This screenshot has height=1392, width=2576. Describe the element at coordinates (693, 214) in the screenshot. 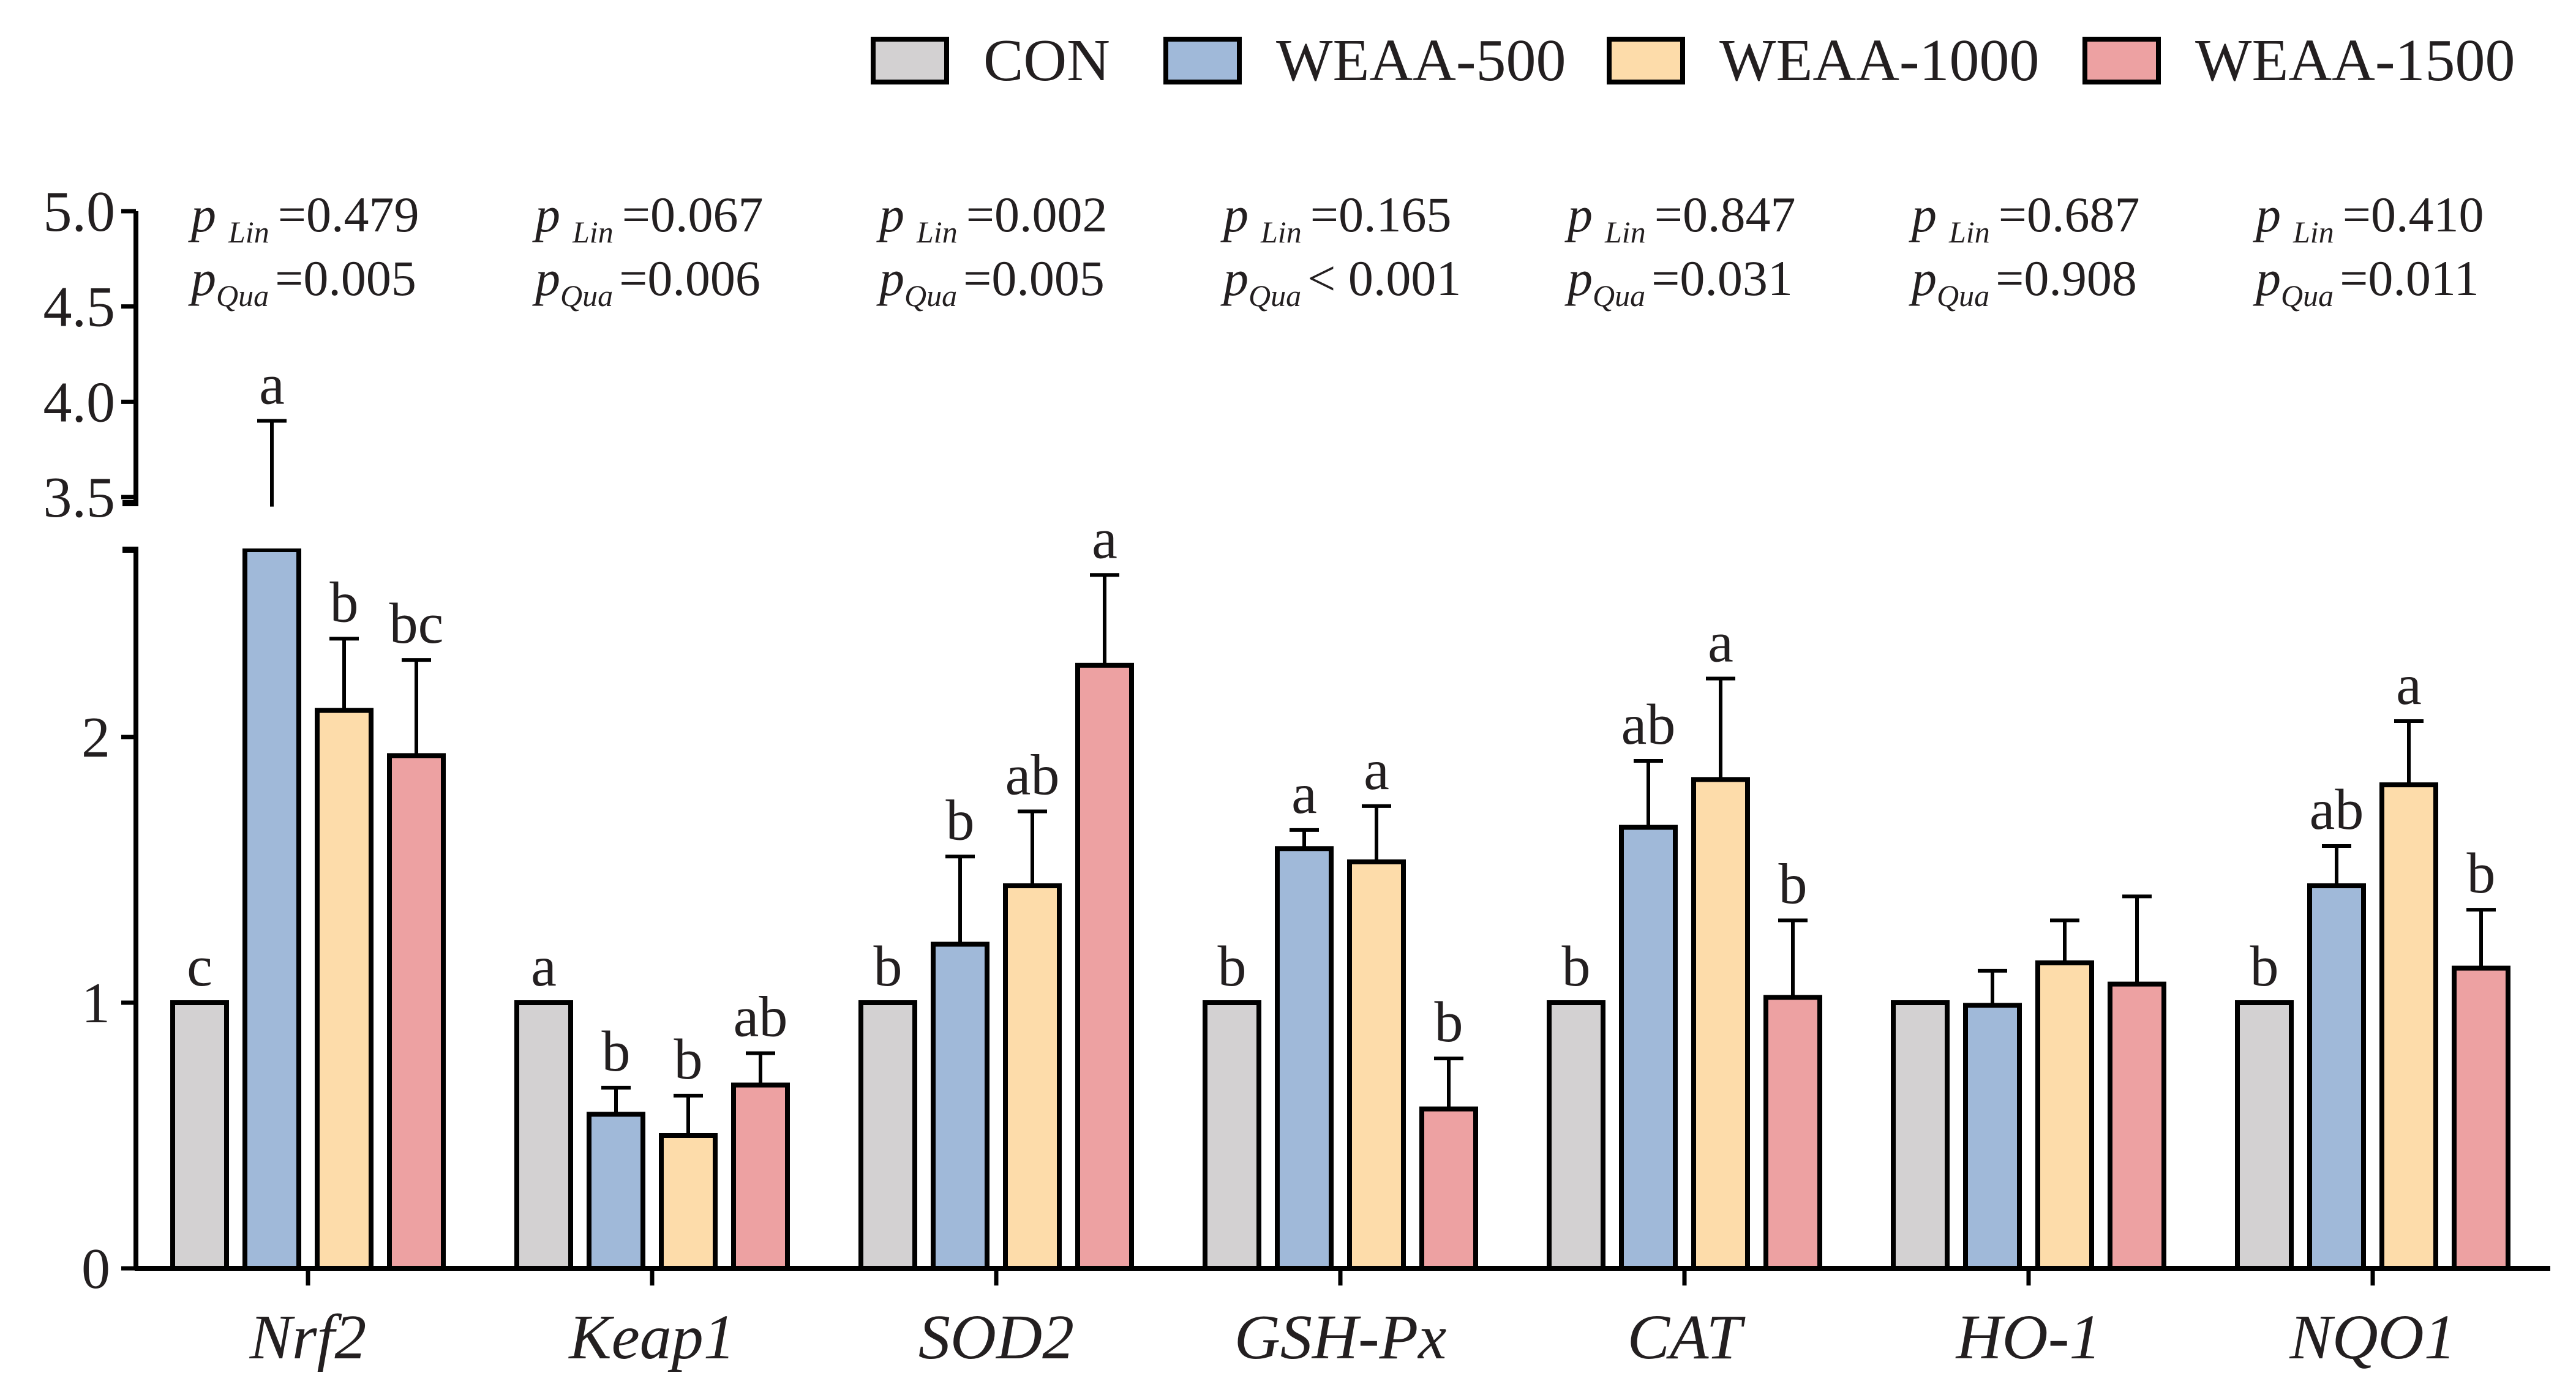

I see `p-lin-value: =0.067` at that location.